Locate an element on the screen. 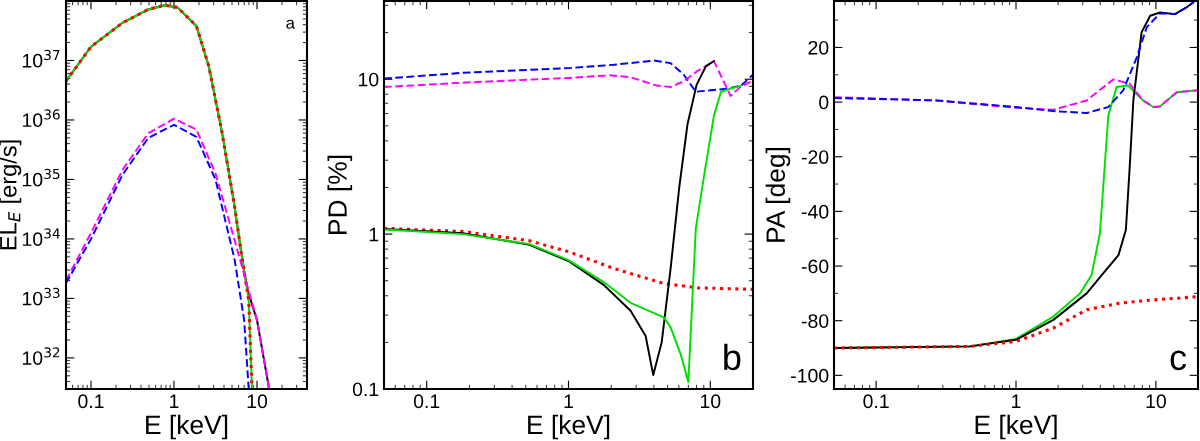 The height and width of the screenshot is (441, 1200). y-tick-label: 0.1 is located at coordinates (365, 389).